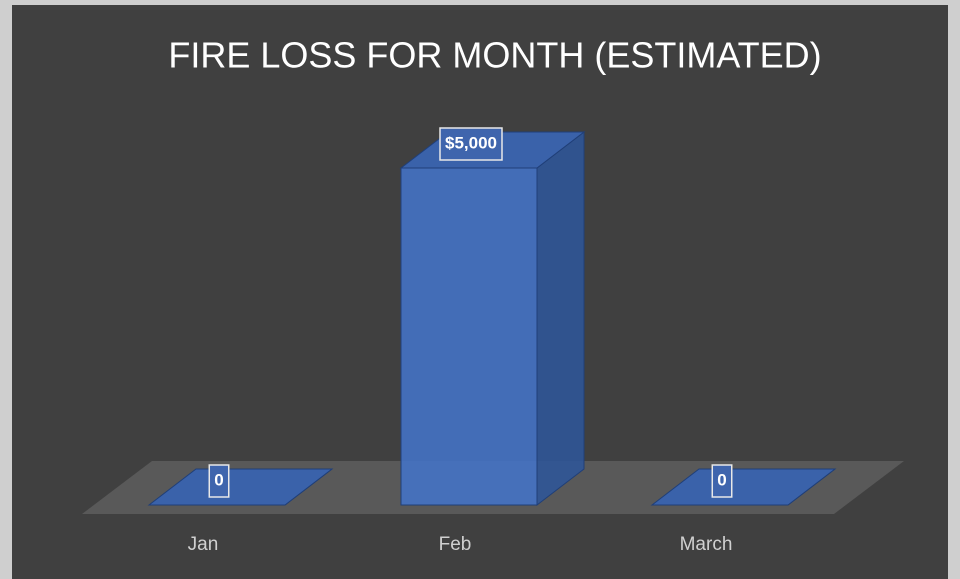  Describe the element at coordinates (203, 544) in the screenshot. I see `x-tick-label: Jan` at that location.